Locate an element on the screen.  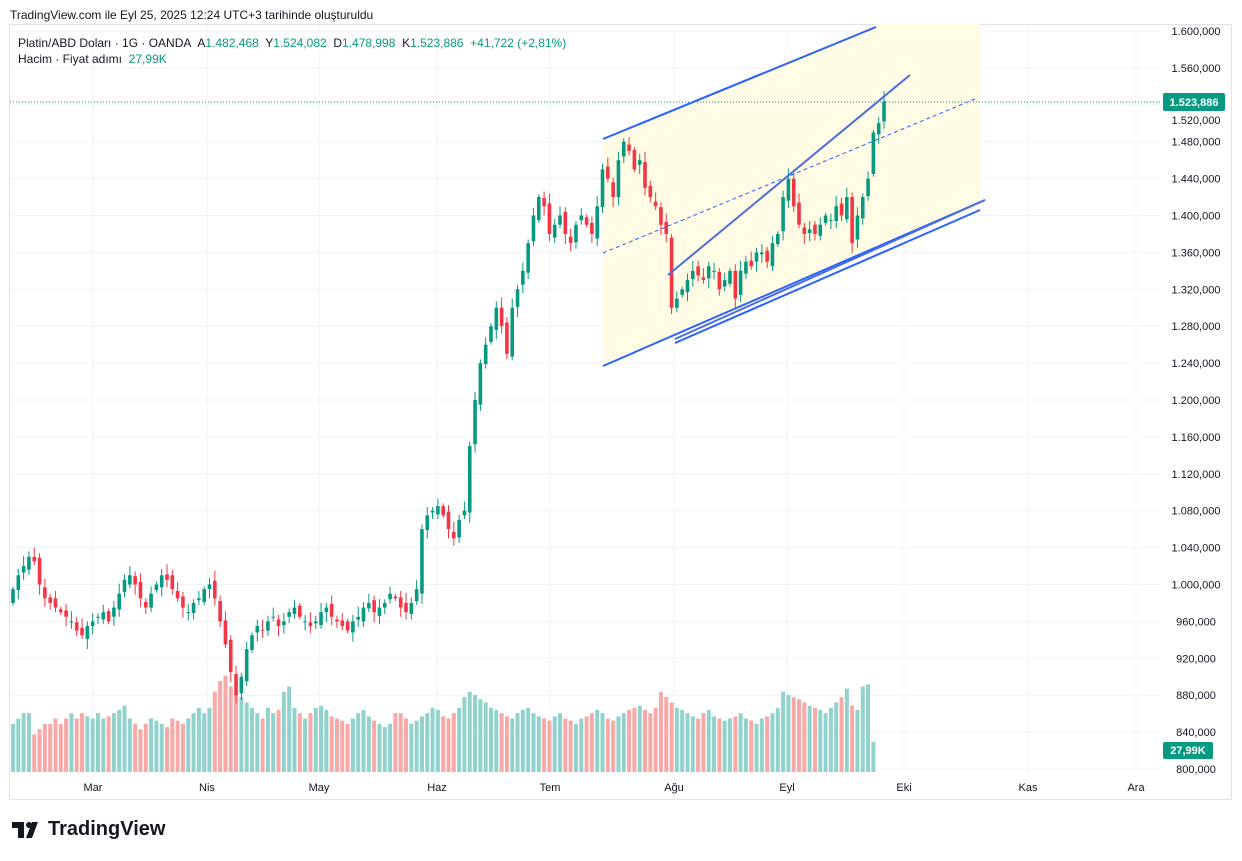
channel-upper-line is located at coordinates (739, 83).